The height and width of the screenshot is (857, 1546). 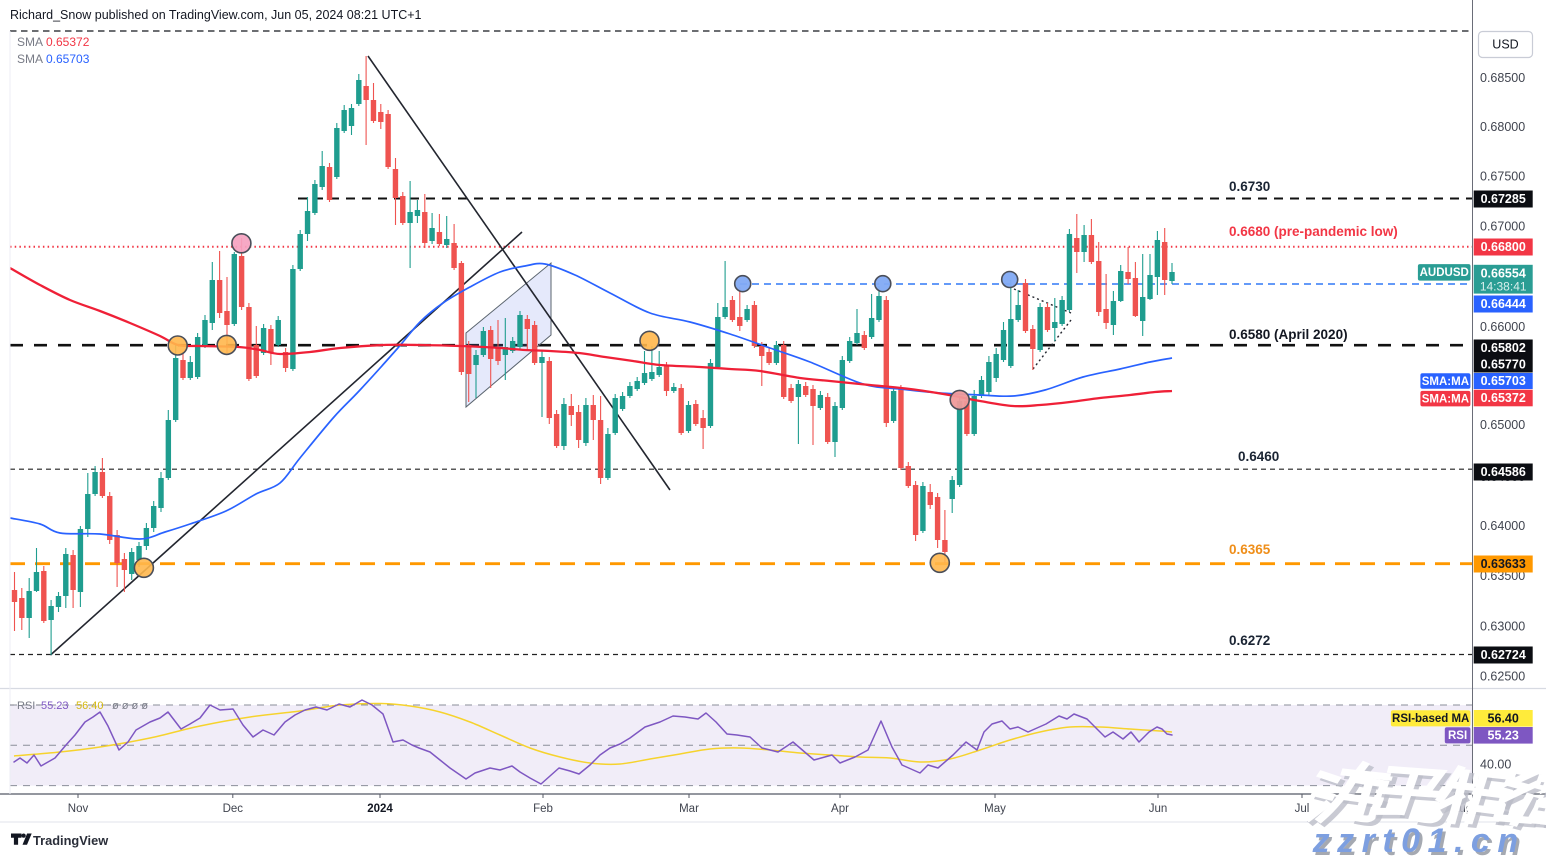 I want to click on svg-text: 0.63000, so click(x=1502, y=627).